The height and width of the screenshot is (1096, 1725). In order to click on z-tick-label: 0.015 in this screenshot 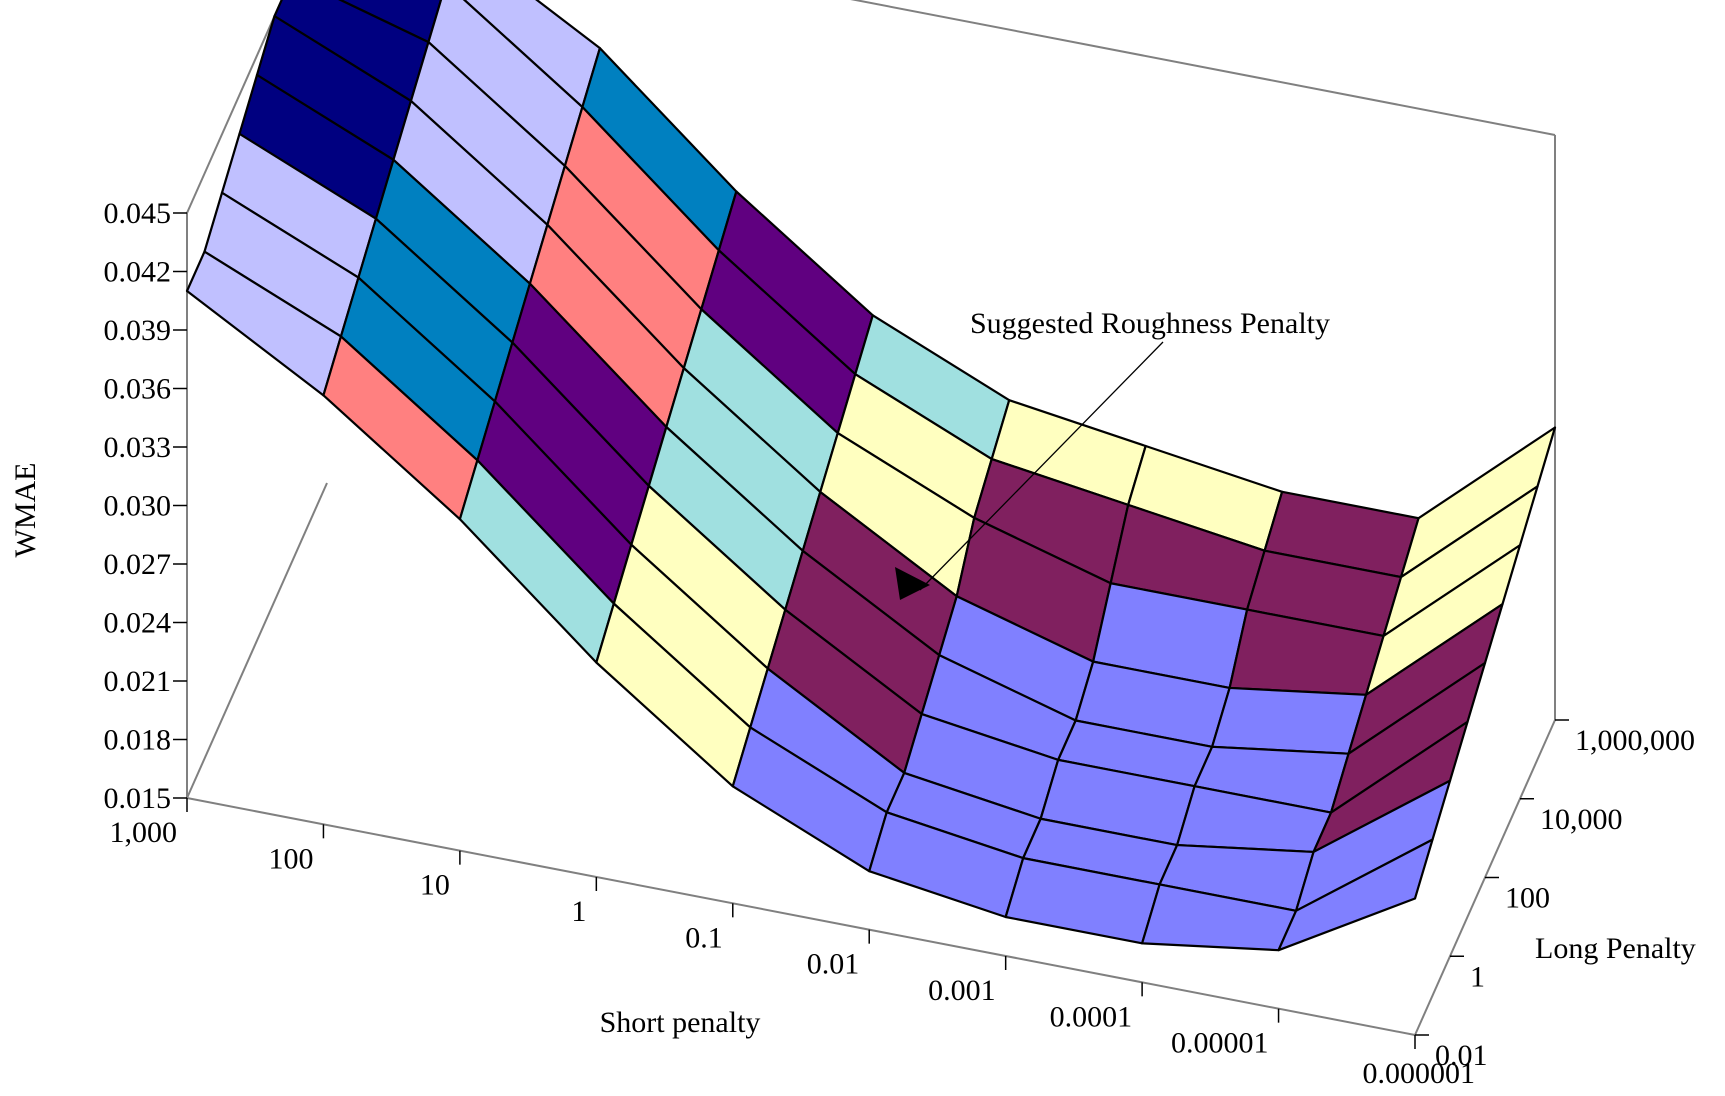, I will do `click(138, 798)`.